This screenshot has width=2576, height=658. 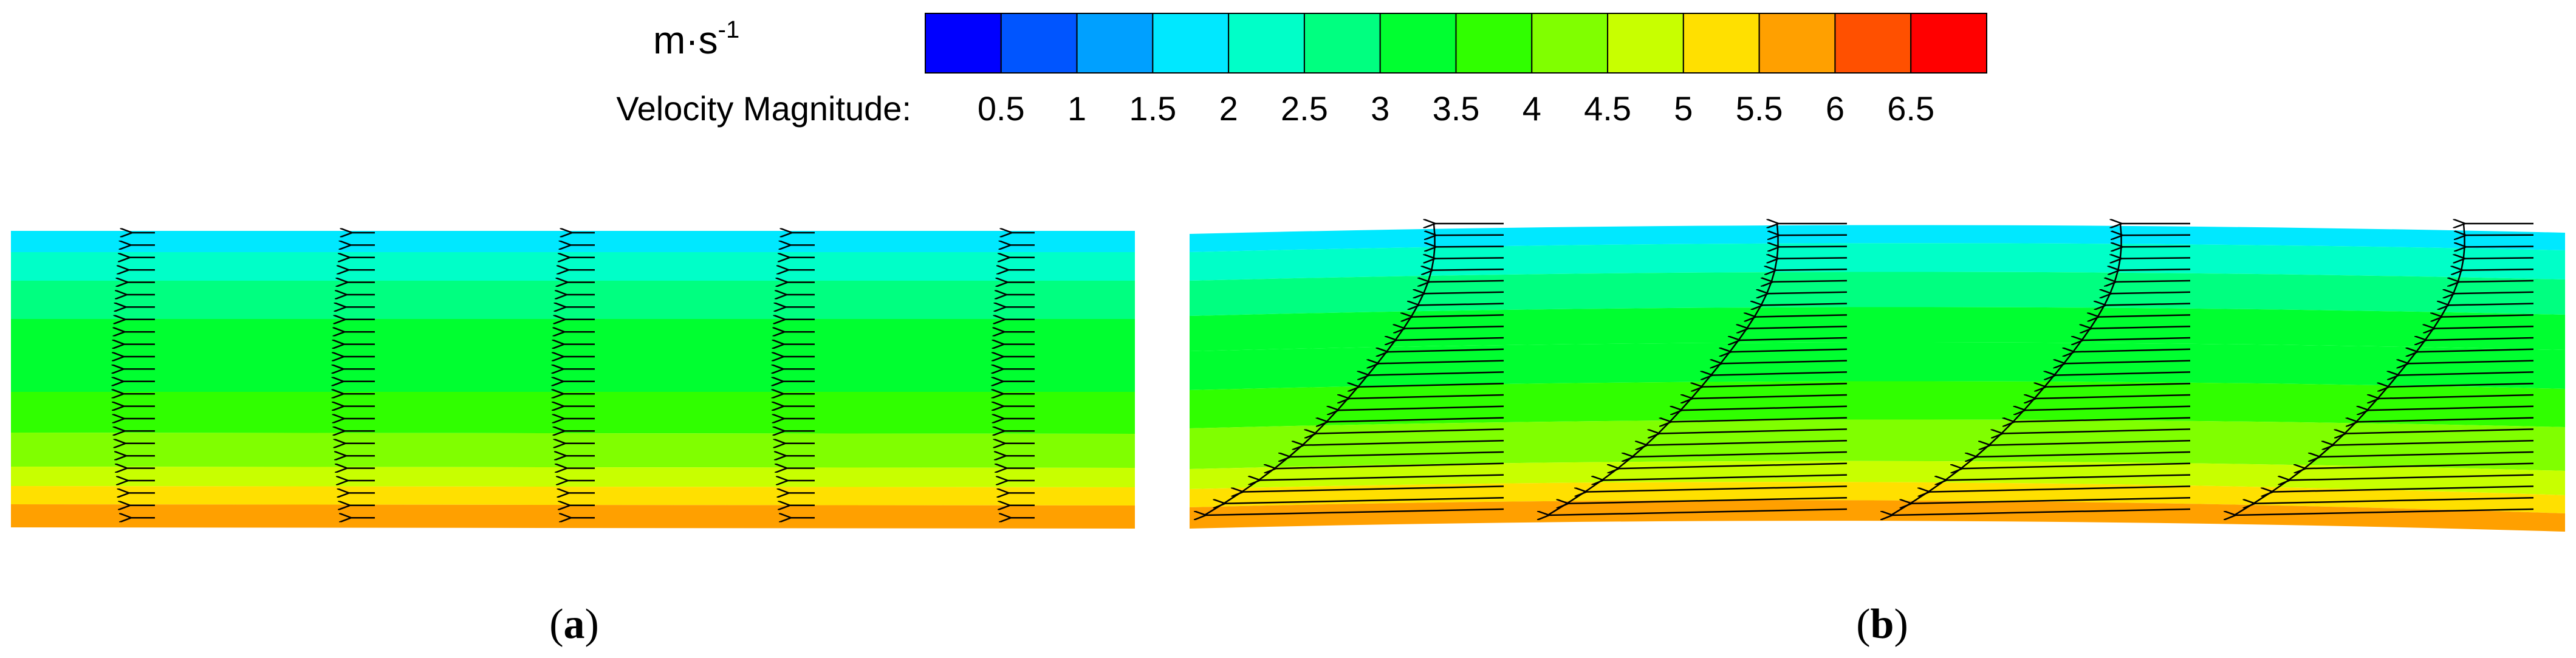 I want to click on legend-tick-label: 4.5, so click(x=1607, y=108).